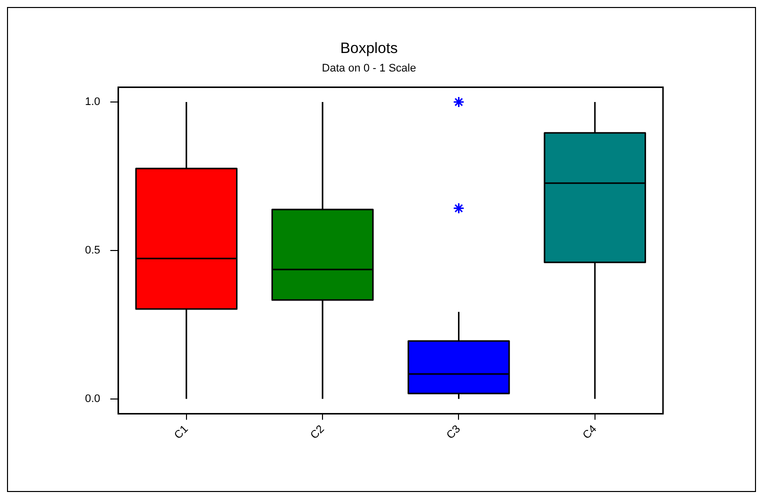 The width and height of the screenshot is (763, 500). Describe the element at coordinates (92, 102) in the screenshot. I see `y-tick-label: 1.0` at that location.